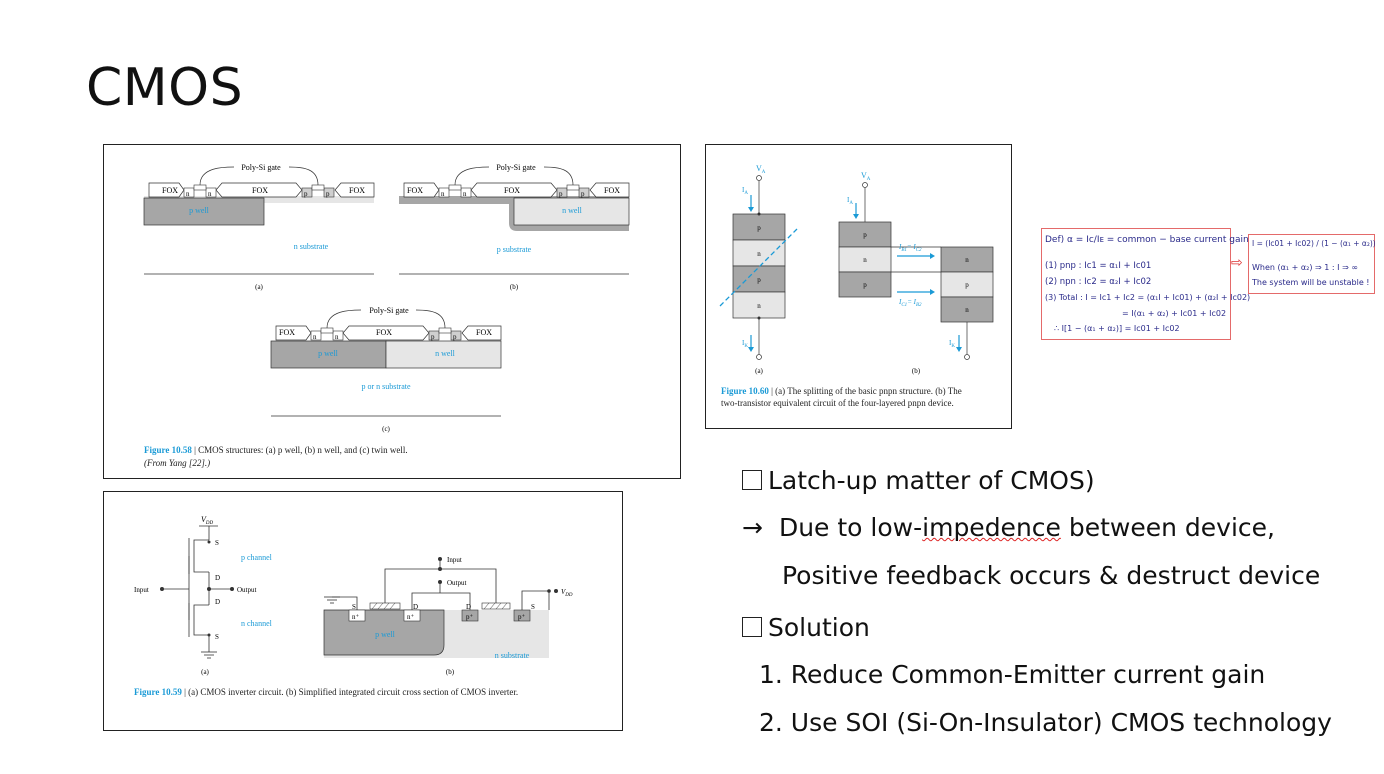 Image resolution: width=1384 pixels, height=774 pixels. I want to click on bullet-solution-text: Solution, so click(819, 627).